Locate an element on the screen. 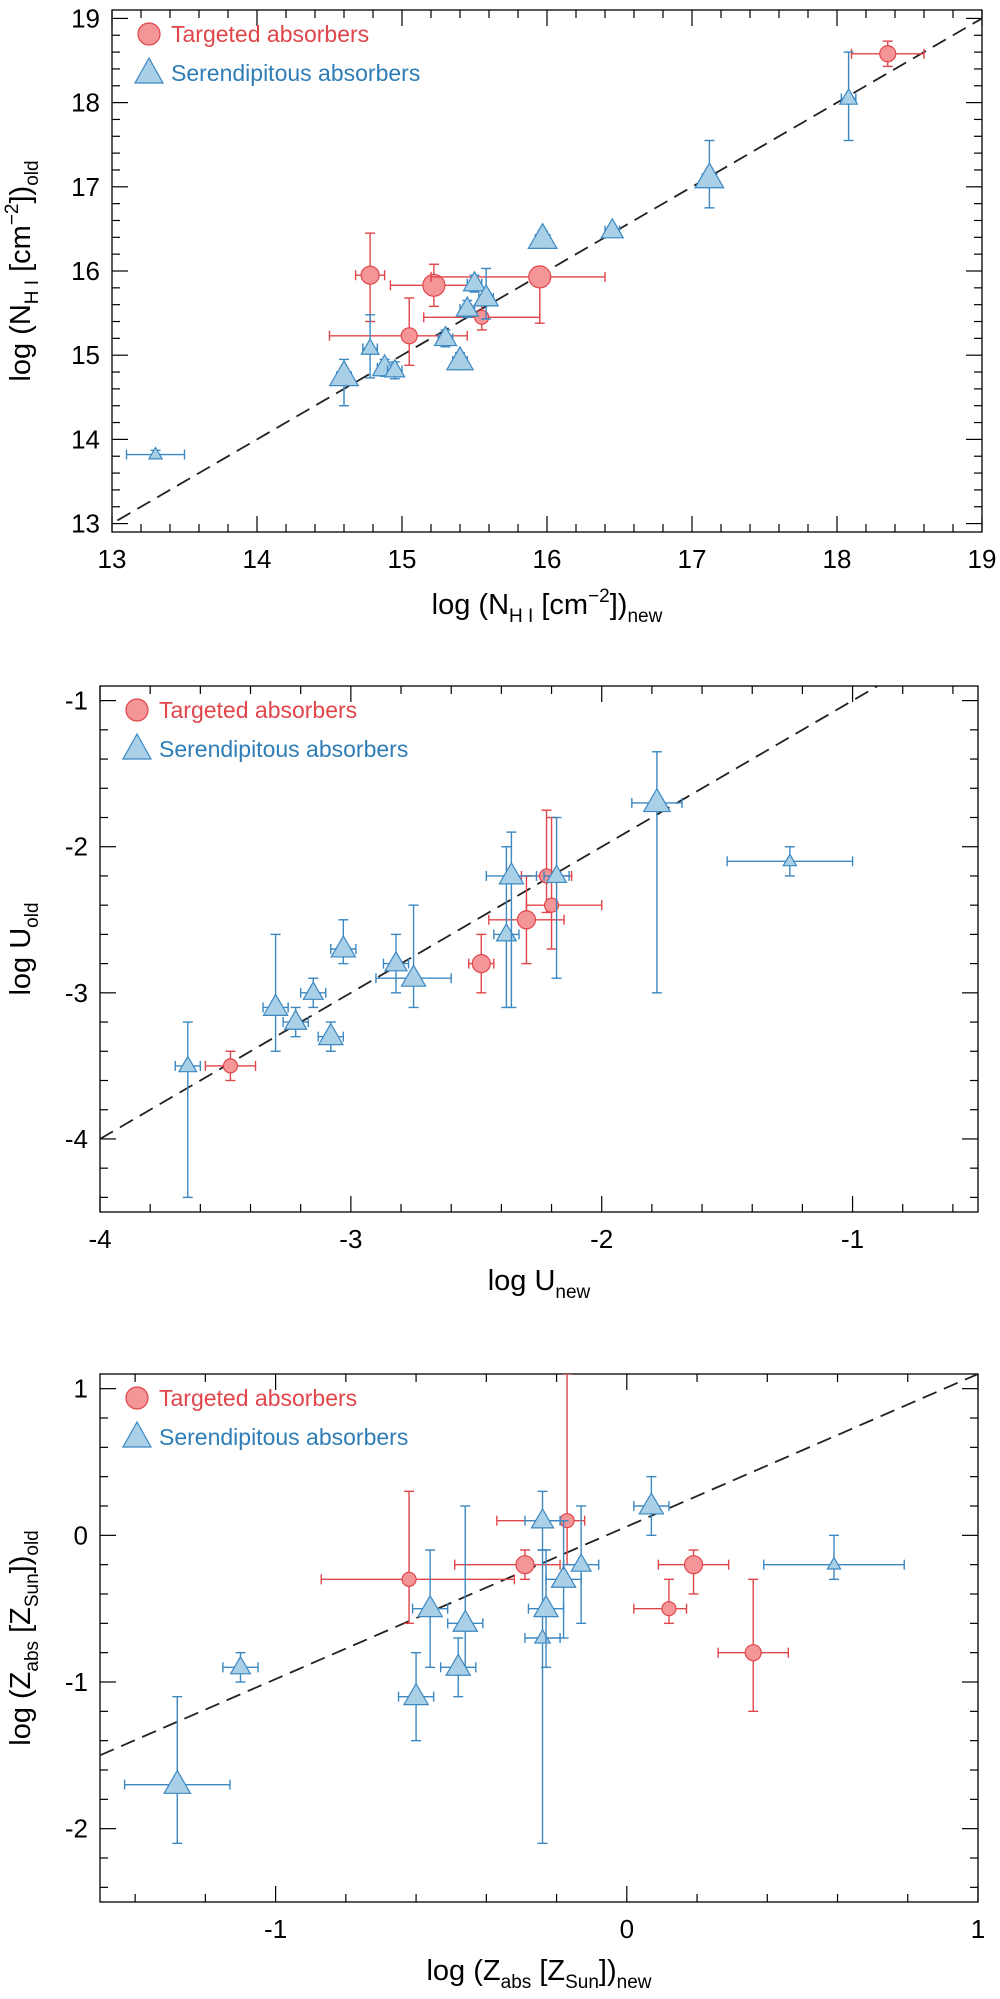  y-tick-label: -4 is located at coordinates (76, 1139).